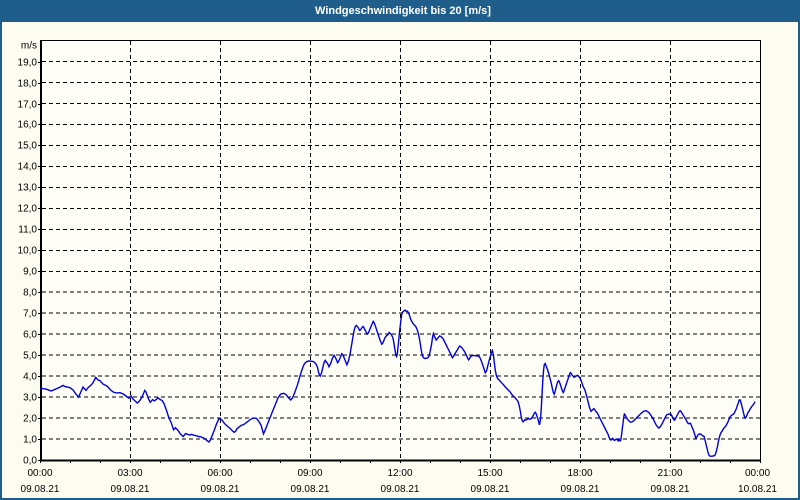 This screenshot has width=800, height=500. I want to click on svg-text: 10.08.21, so click(757, 489).